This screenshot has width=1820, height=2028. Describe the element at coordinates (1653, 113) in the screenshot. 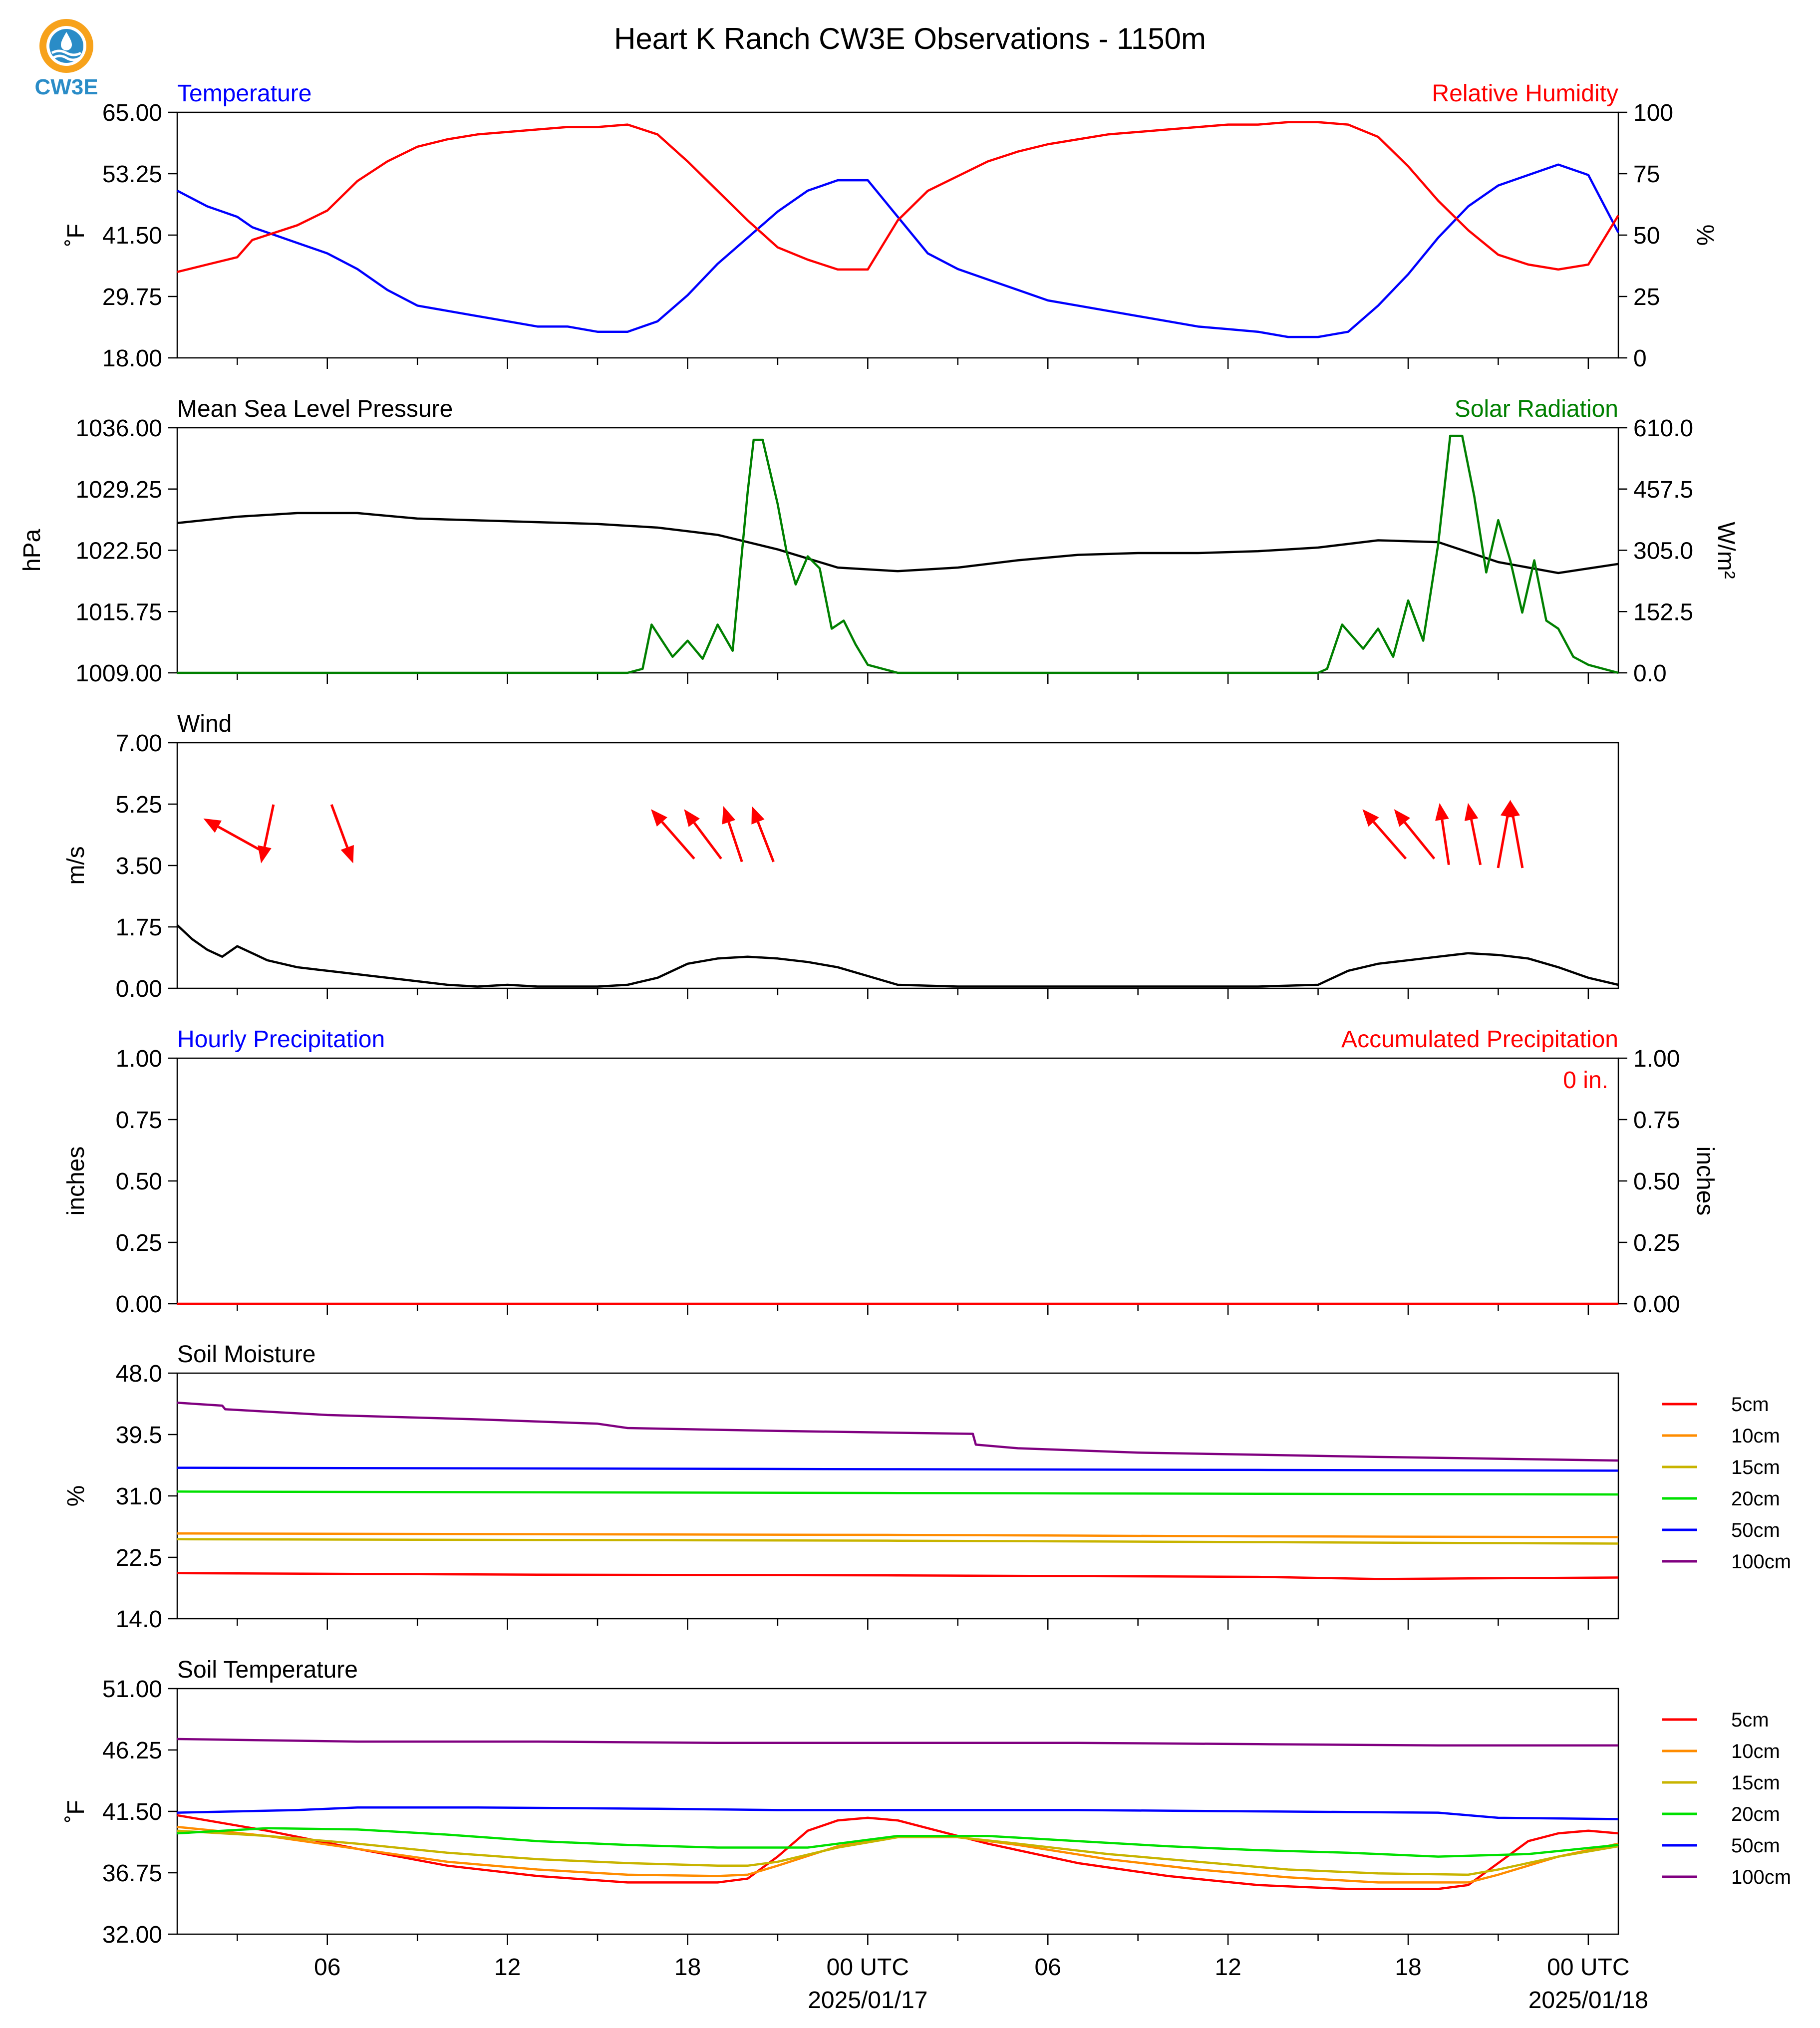

I see `y-tick-label-right: 100` at that location.